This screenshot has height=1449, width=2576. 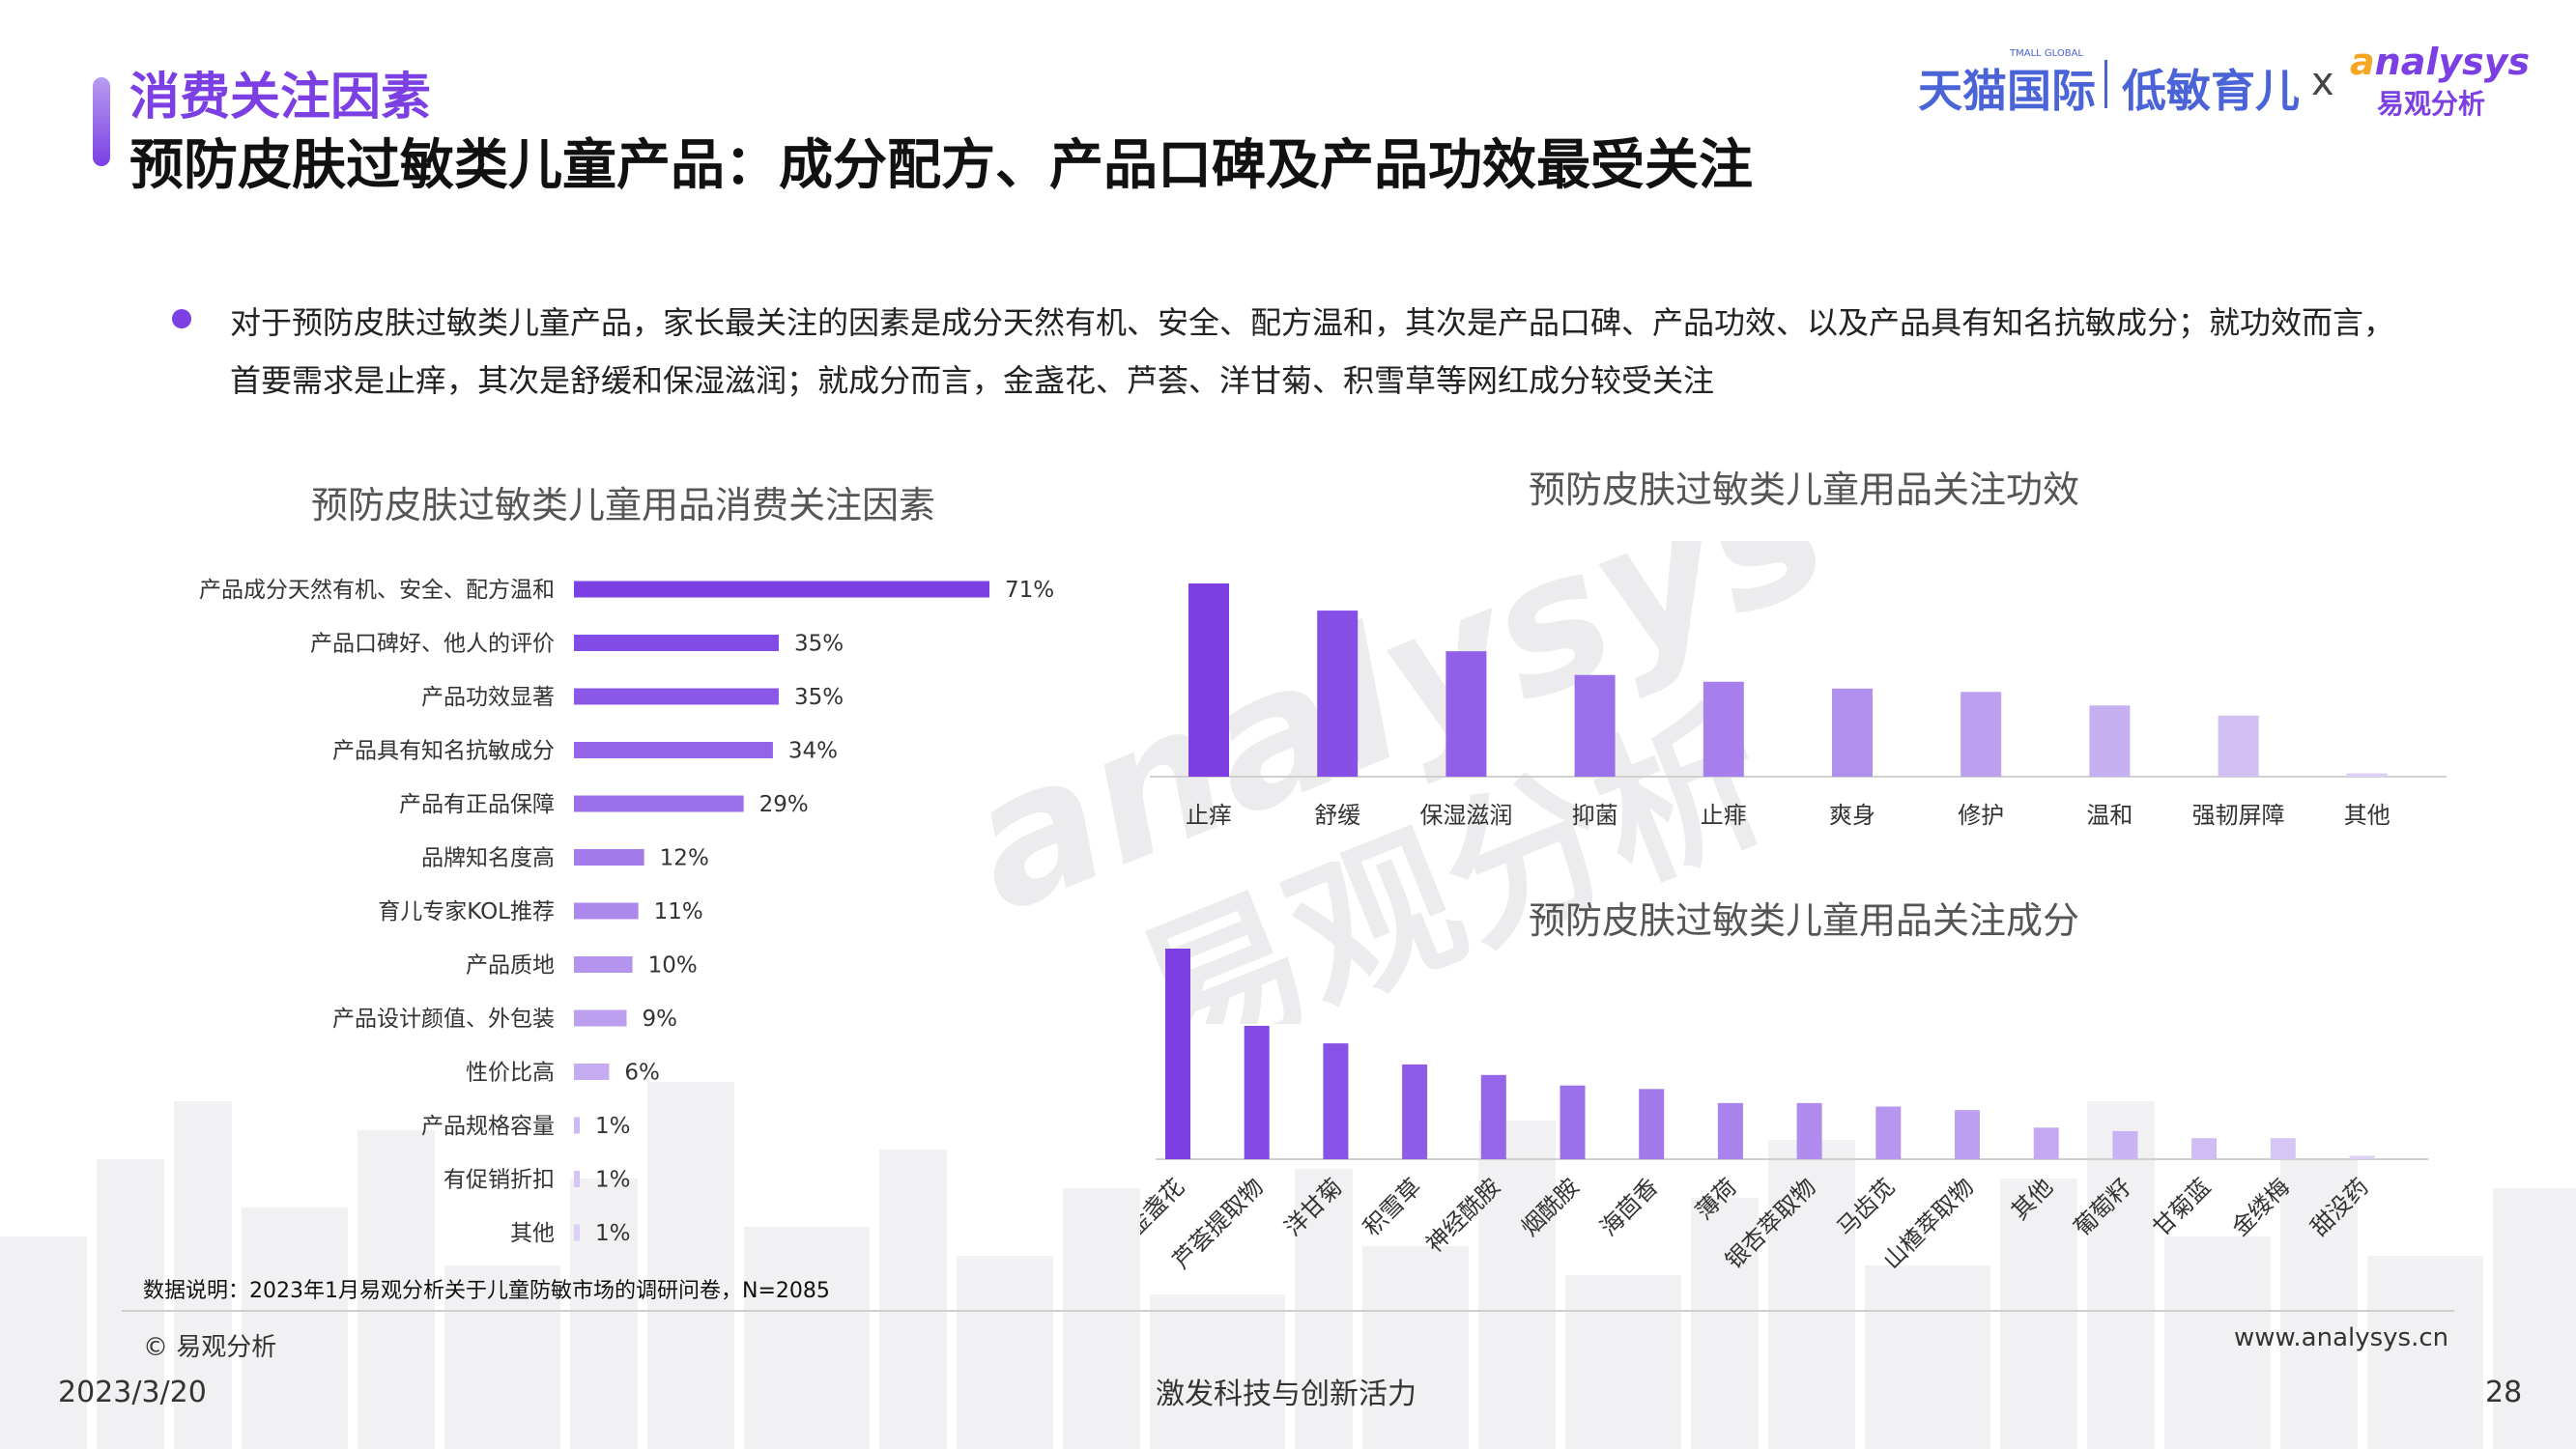 What do you see at coordinates (1724, 815) in the screenshot?
I see `efficacy-category-label: 止痱` at bounding box center [1724, 815].